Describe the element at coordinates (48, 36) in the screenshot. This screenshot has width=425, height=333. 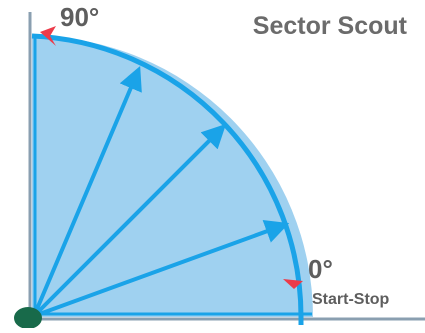
I see `top-stop-marker` at that location.